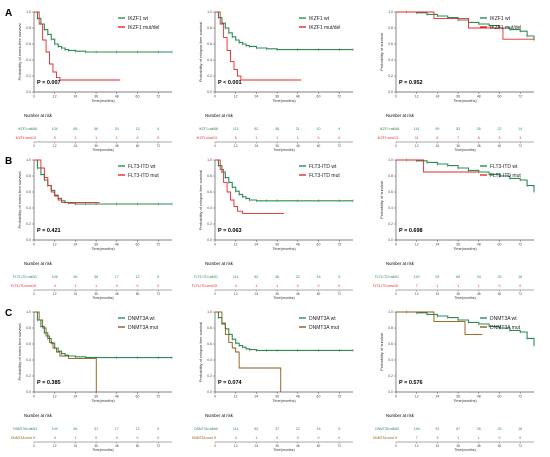  Describe the element at coordinates (138, 19) in the screenshot. I see `legend-label: IKZF1 wt` at that location.